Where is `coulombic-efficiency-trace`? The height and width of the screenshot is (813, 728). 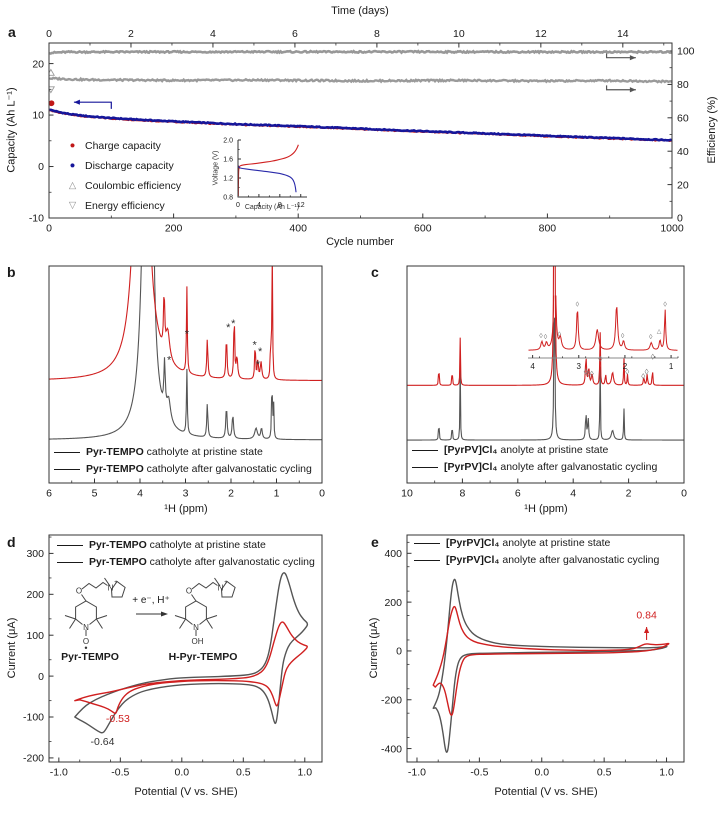
coulombic-efficiency-trace is located at coordinates (360, 52).